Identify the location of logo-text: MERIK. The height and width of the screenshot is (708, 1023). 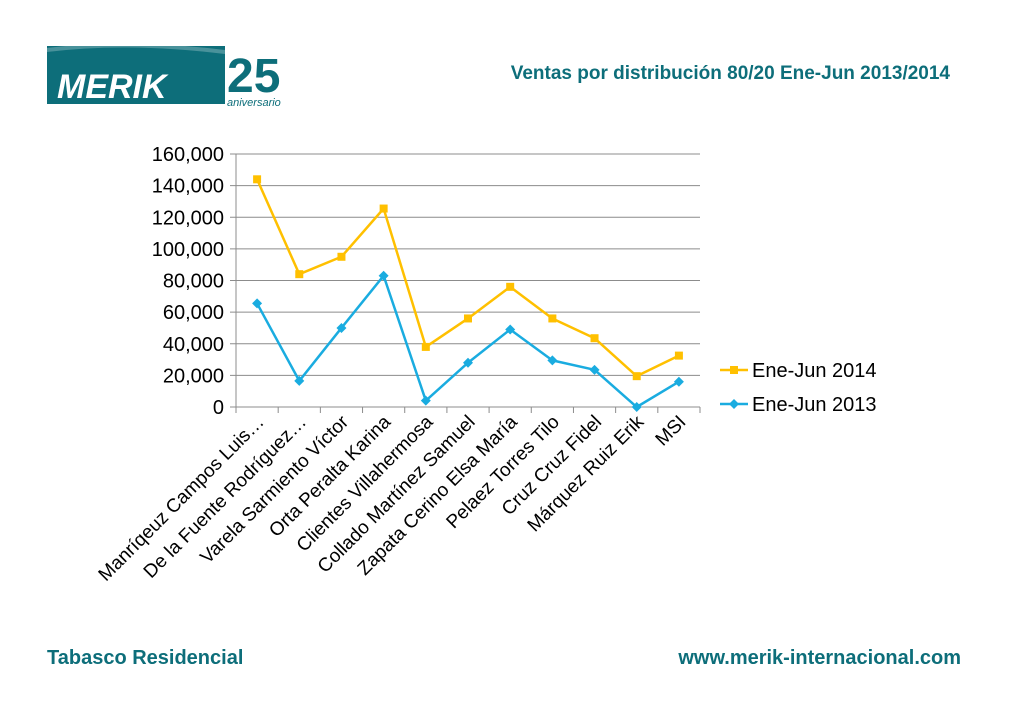
(113, 87).